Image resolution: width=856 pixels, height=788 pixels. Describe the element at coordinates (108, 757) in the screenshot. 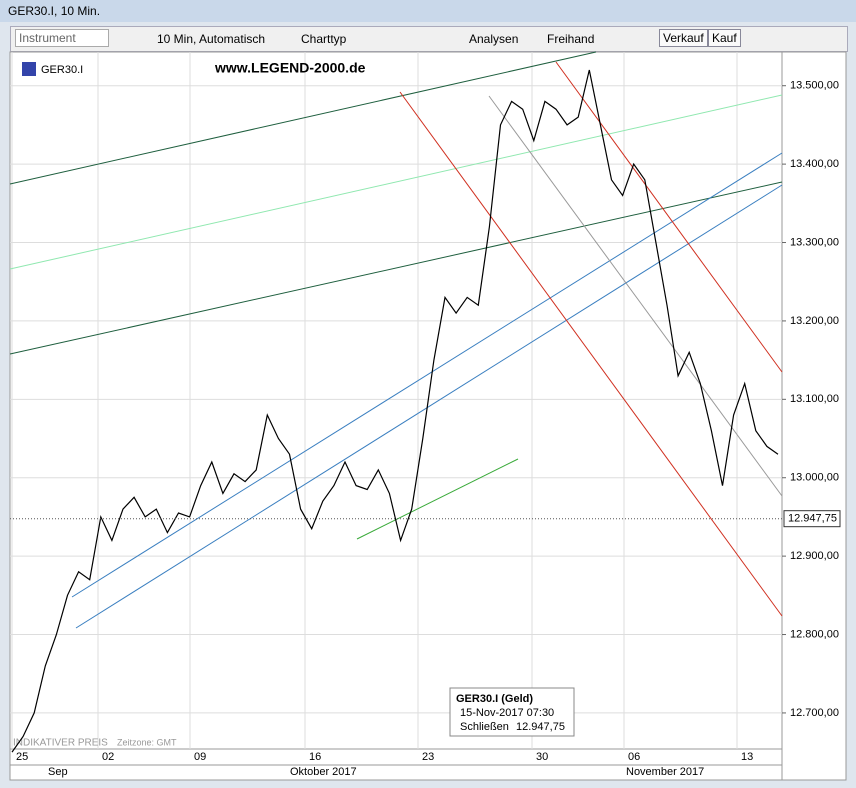

I see `day-label: 02` at that location.